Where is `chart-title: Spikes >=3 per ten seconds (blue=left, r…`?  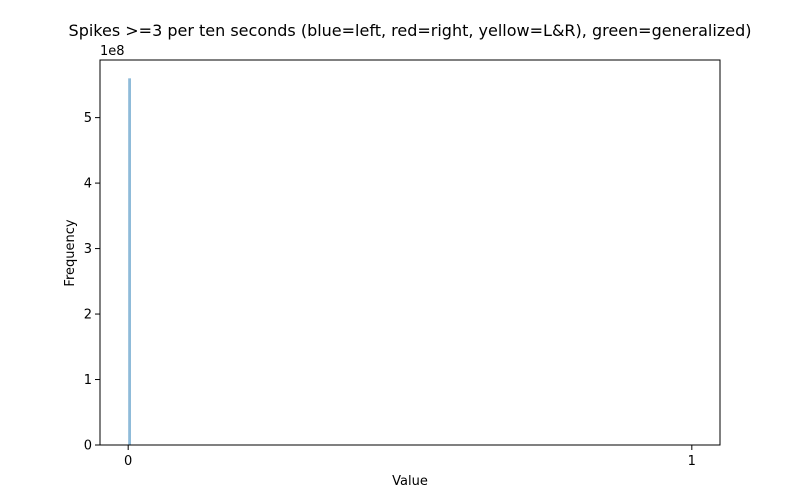
chart-title: Spikes >=3 per ten seconds (blue=left, r… is located at coordinates (410, 30).